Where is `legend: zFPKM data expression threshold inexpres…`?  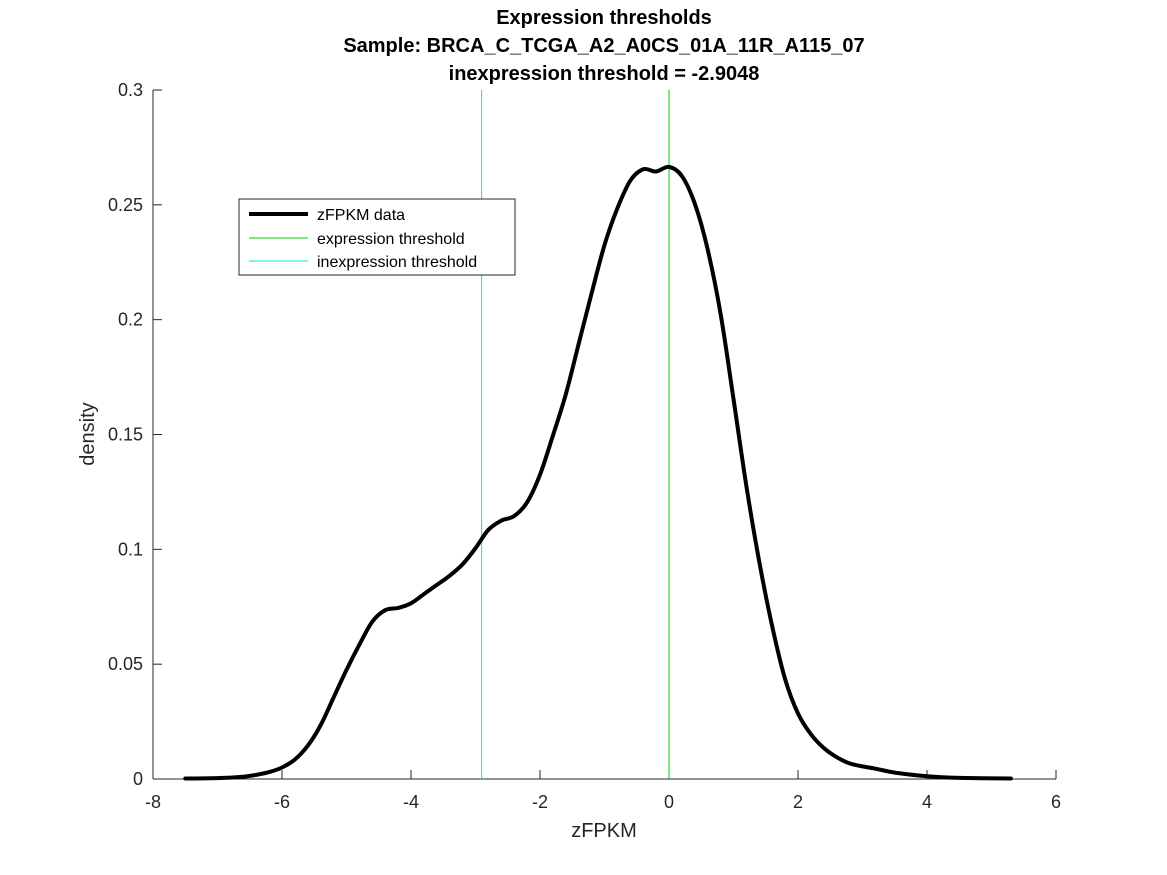 legend: zFPKM data expression threshold inexpres… is located at coordinates (377, 237).